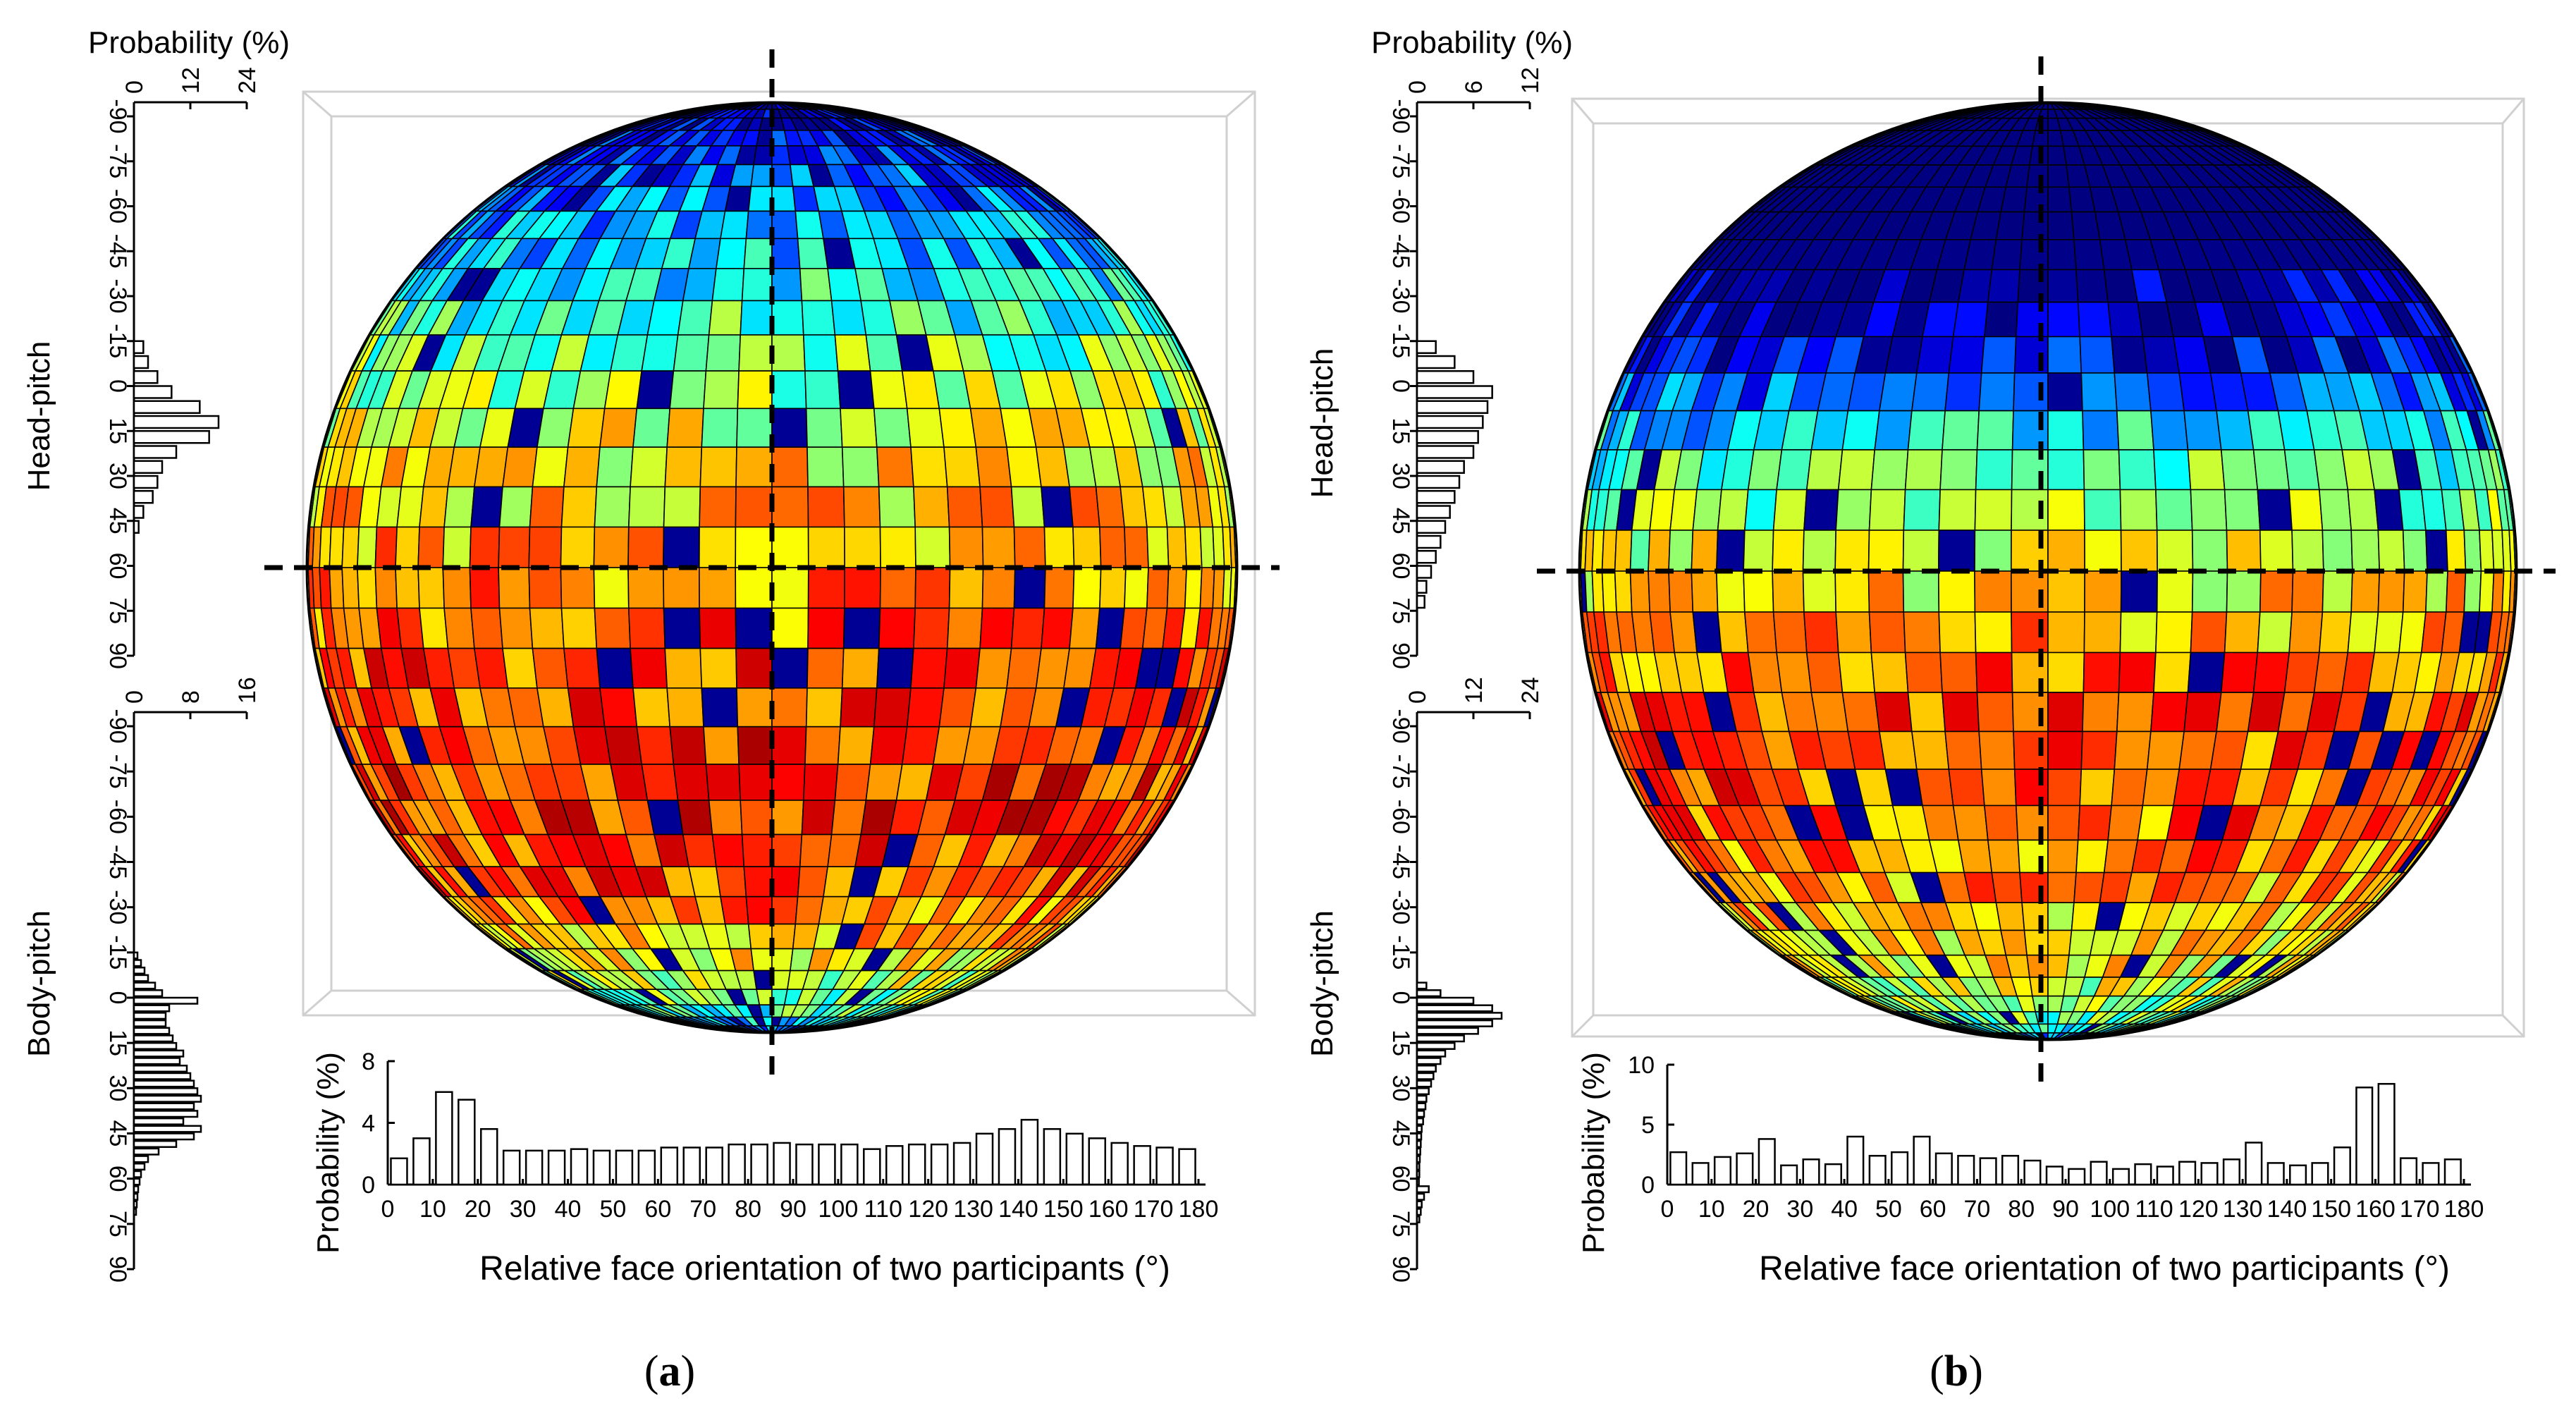 This screenshot has width=2576, height=1413. I want to click on bars-a-x-tick-label: 80, so click(748, 1209).